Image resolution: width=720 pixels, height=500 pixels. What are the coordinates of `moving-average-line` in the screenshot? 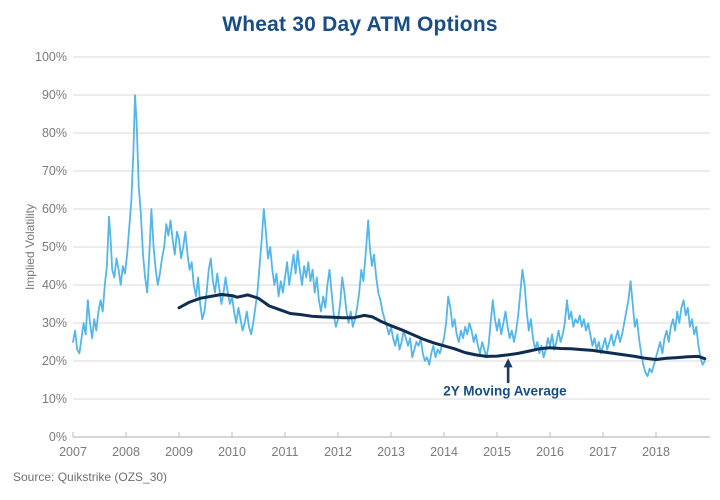 It's located at (442, 327).